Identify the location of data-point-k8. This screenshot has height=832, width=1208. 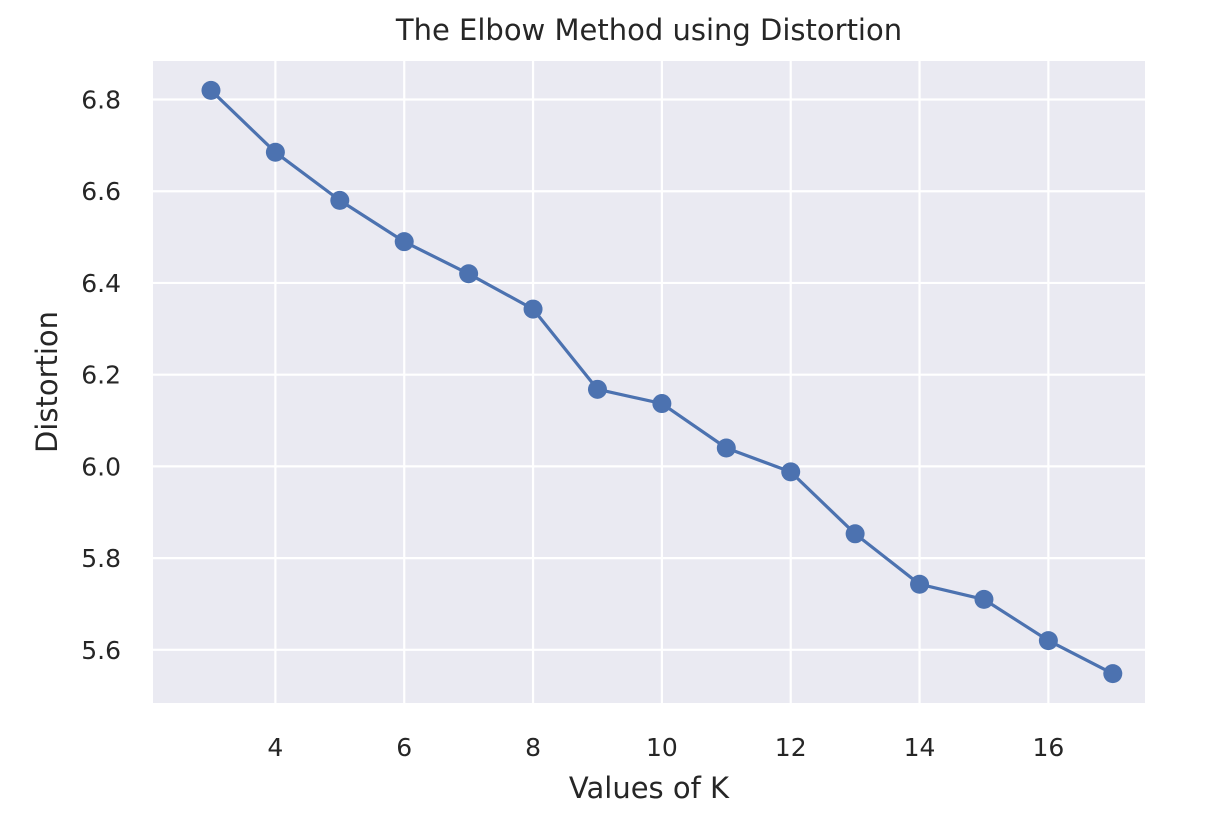
(533, 309).